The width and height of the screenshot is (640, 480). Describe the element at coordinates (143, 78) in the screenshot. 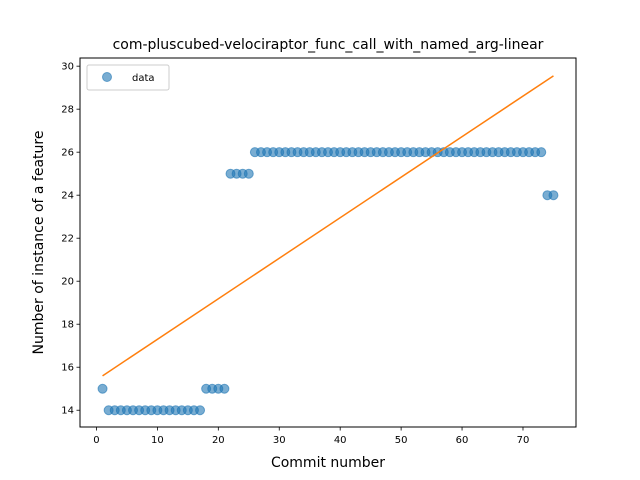

I see `legend-label-data: data` at that location.